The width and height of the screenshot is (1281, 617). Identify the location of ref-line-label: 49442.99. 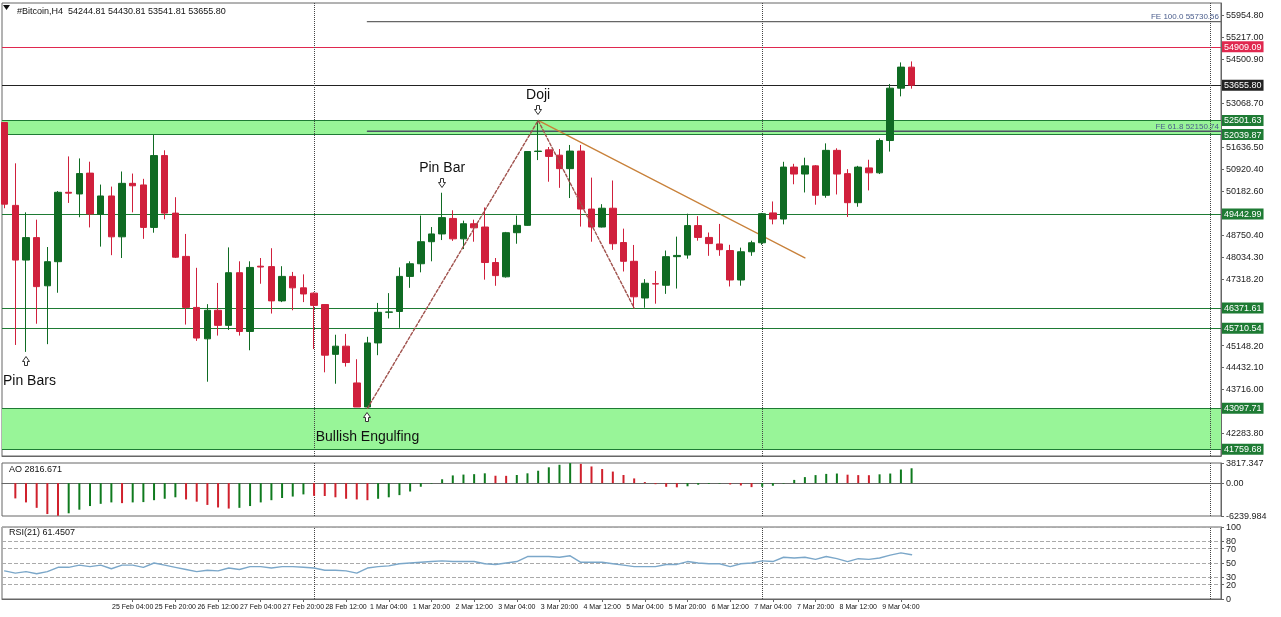
(1243, 214).